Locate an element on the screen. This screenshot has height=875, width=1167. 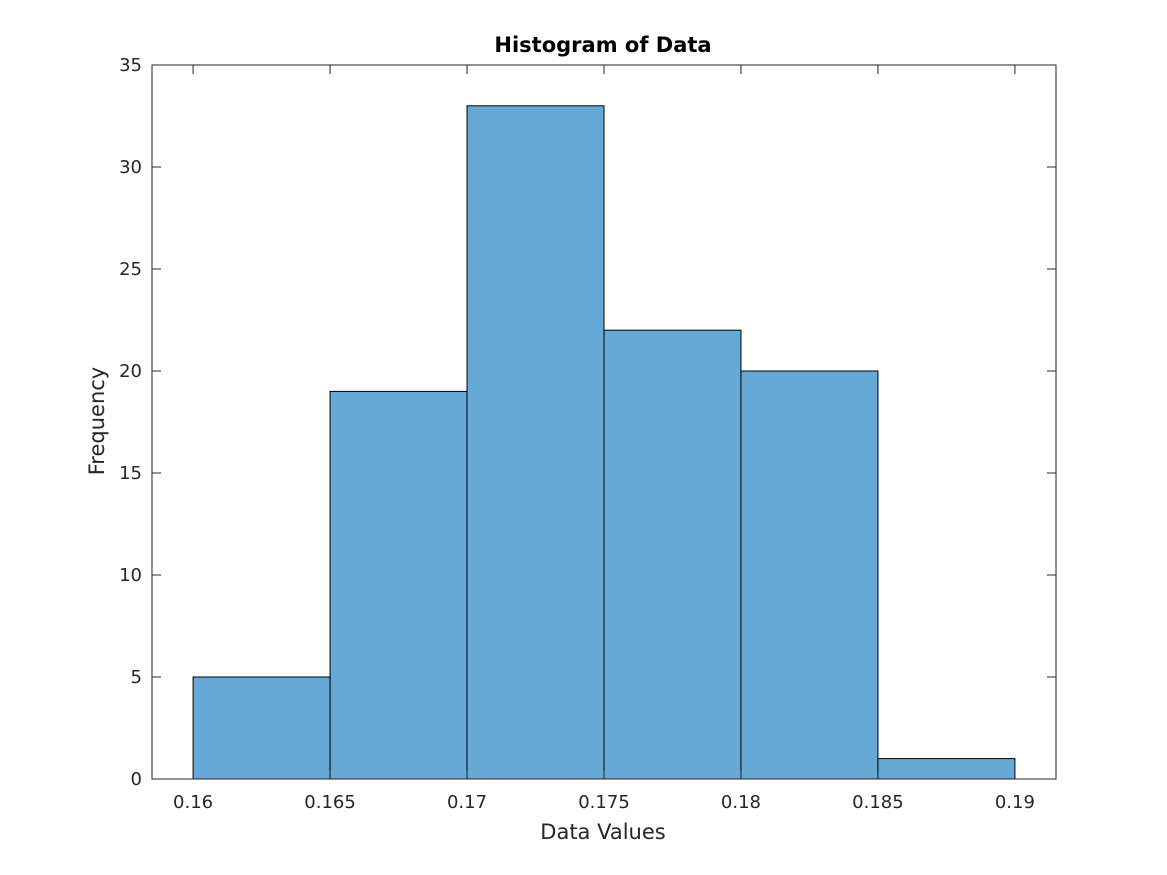
x-axis-label: Data Values is located at coordinates (602, 832).